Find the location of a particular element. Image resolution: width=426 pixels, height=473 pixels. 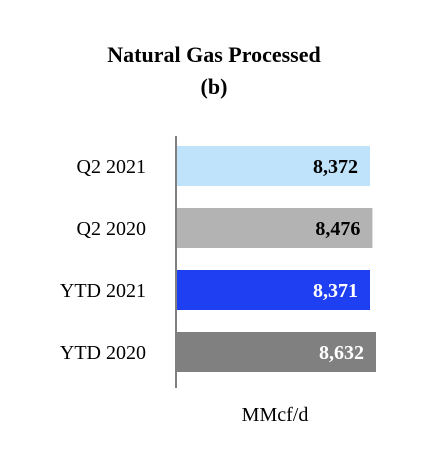

chart-title: Natural Gas Processed is located at coordinates (213, 54).